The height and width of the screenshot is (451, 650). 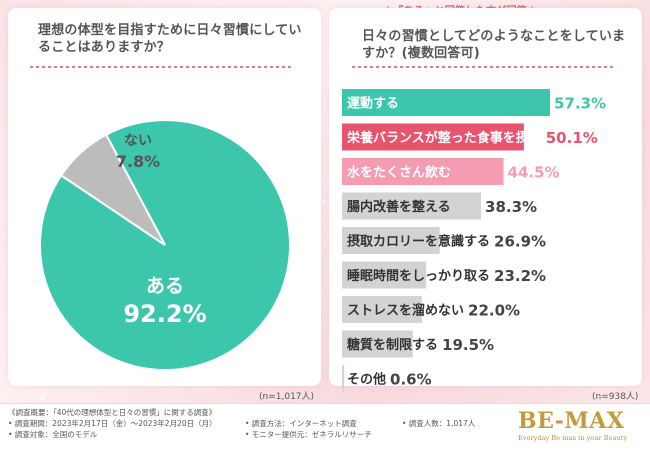 I want to click on bar-label-5: 睡眠時間をしっかり取る, so click(x=418, y=276).